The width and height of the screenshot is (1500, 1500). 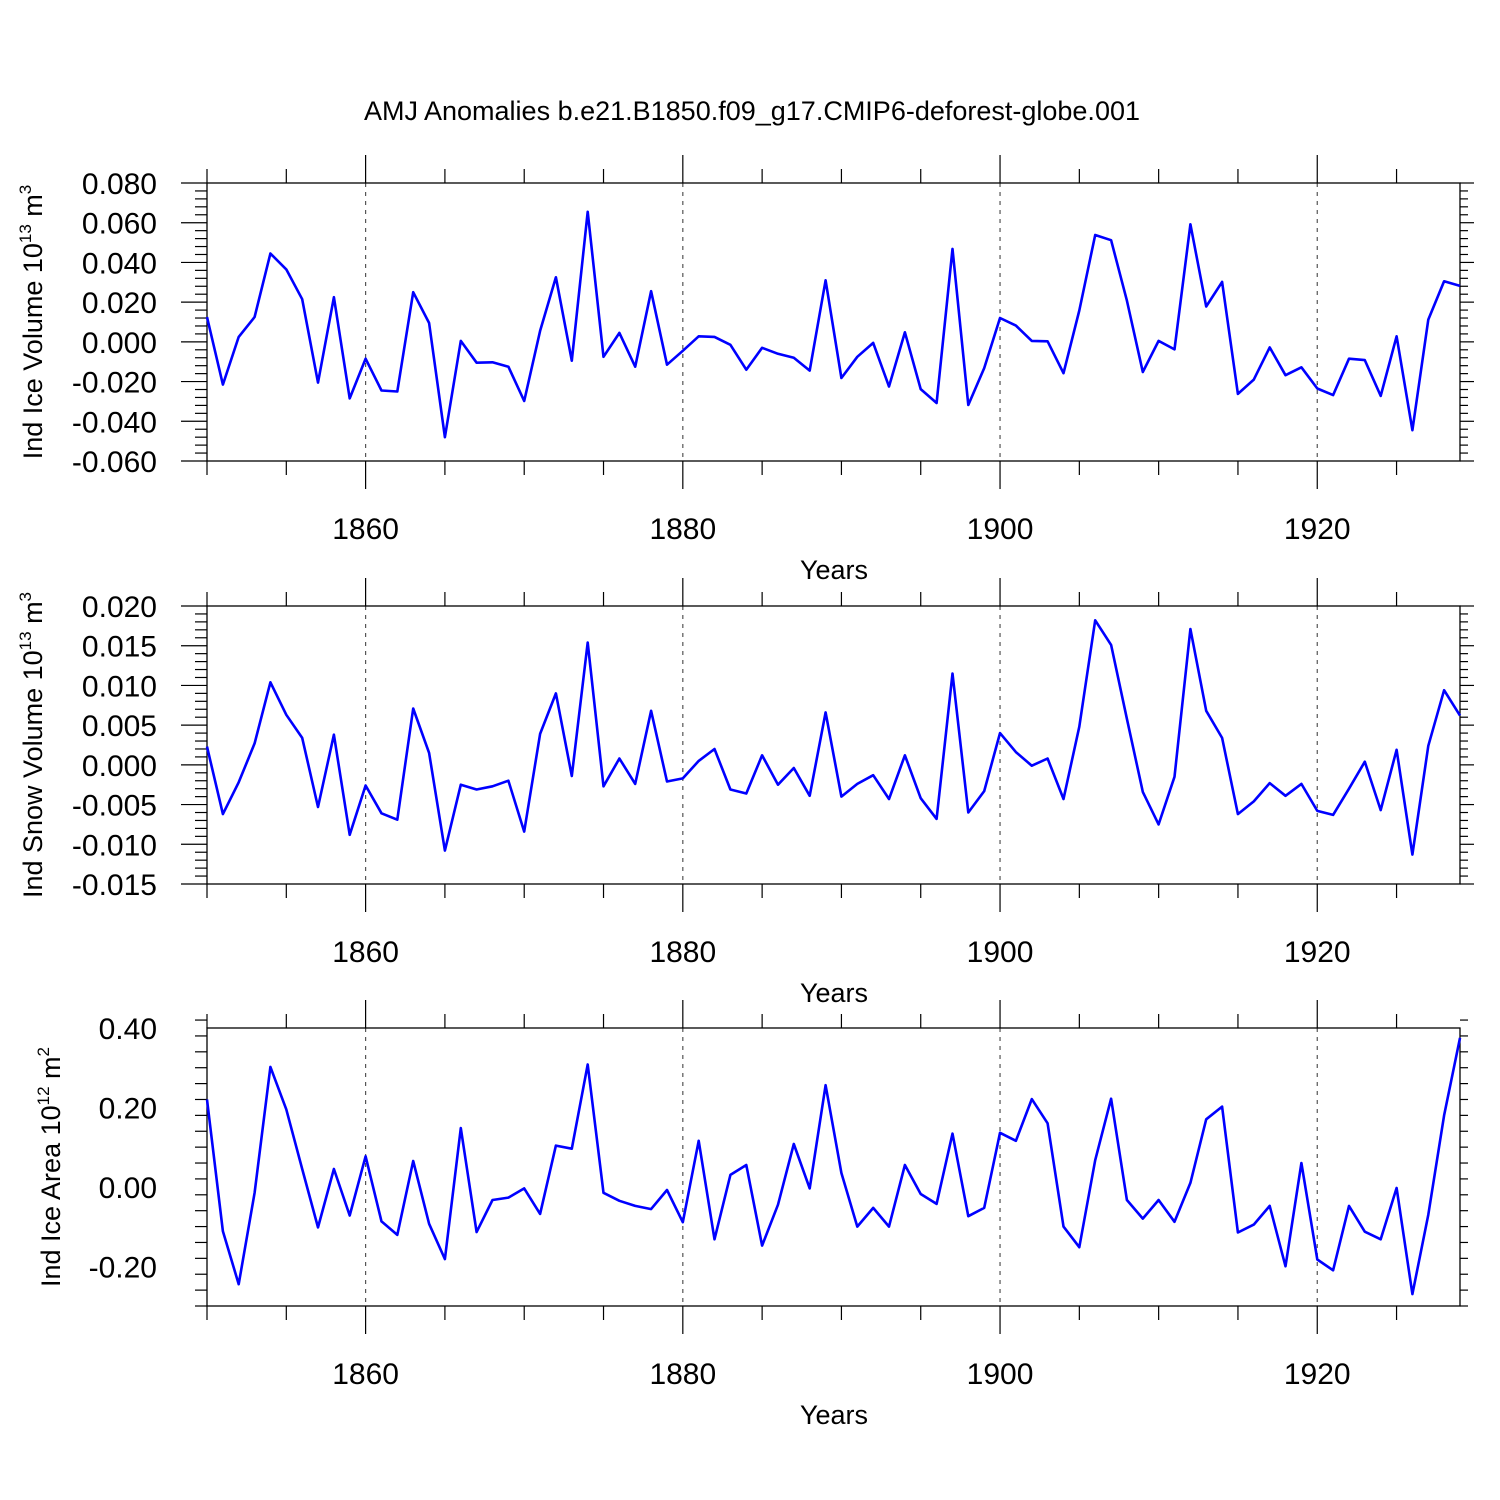 I want to click on y-tick-label: 0.005, so click(x=119, y=726).